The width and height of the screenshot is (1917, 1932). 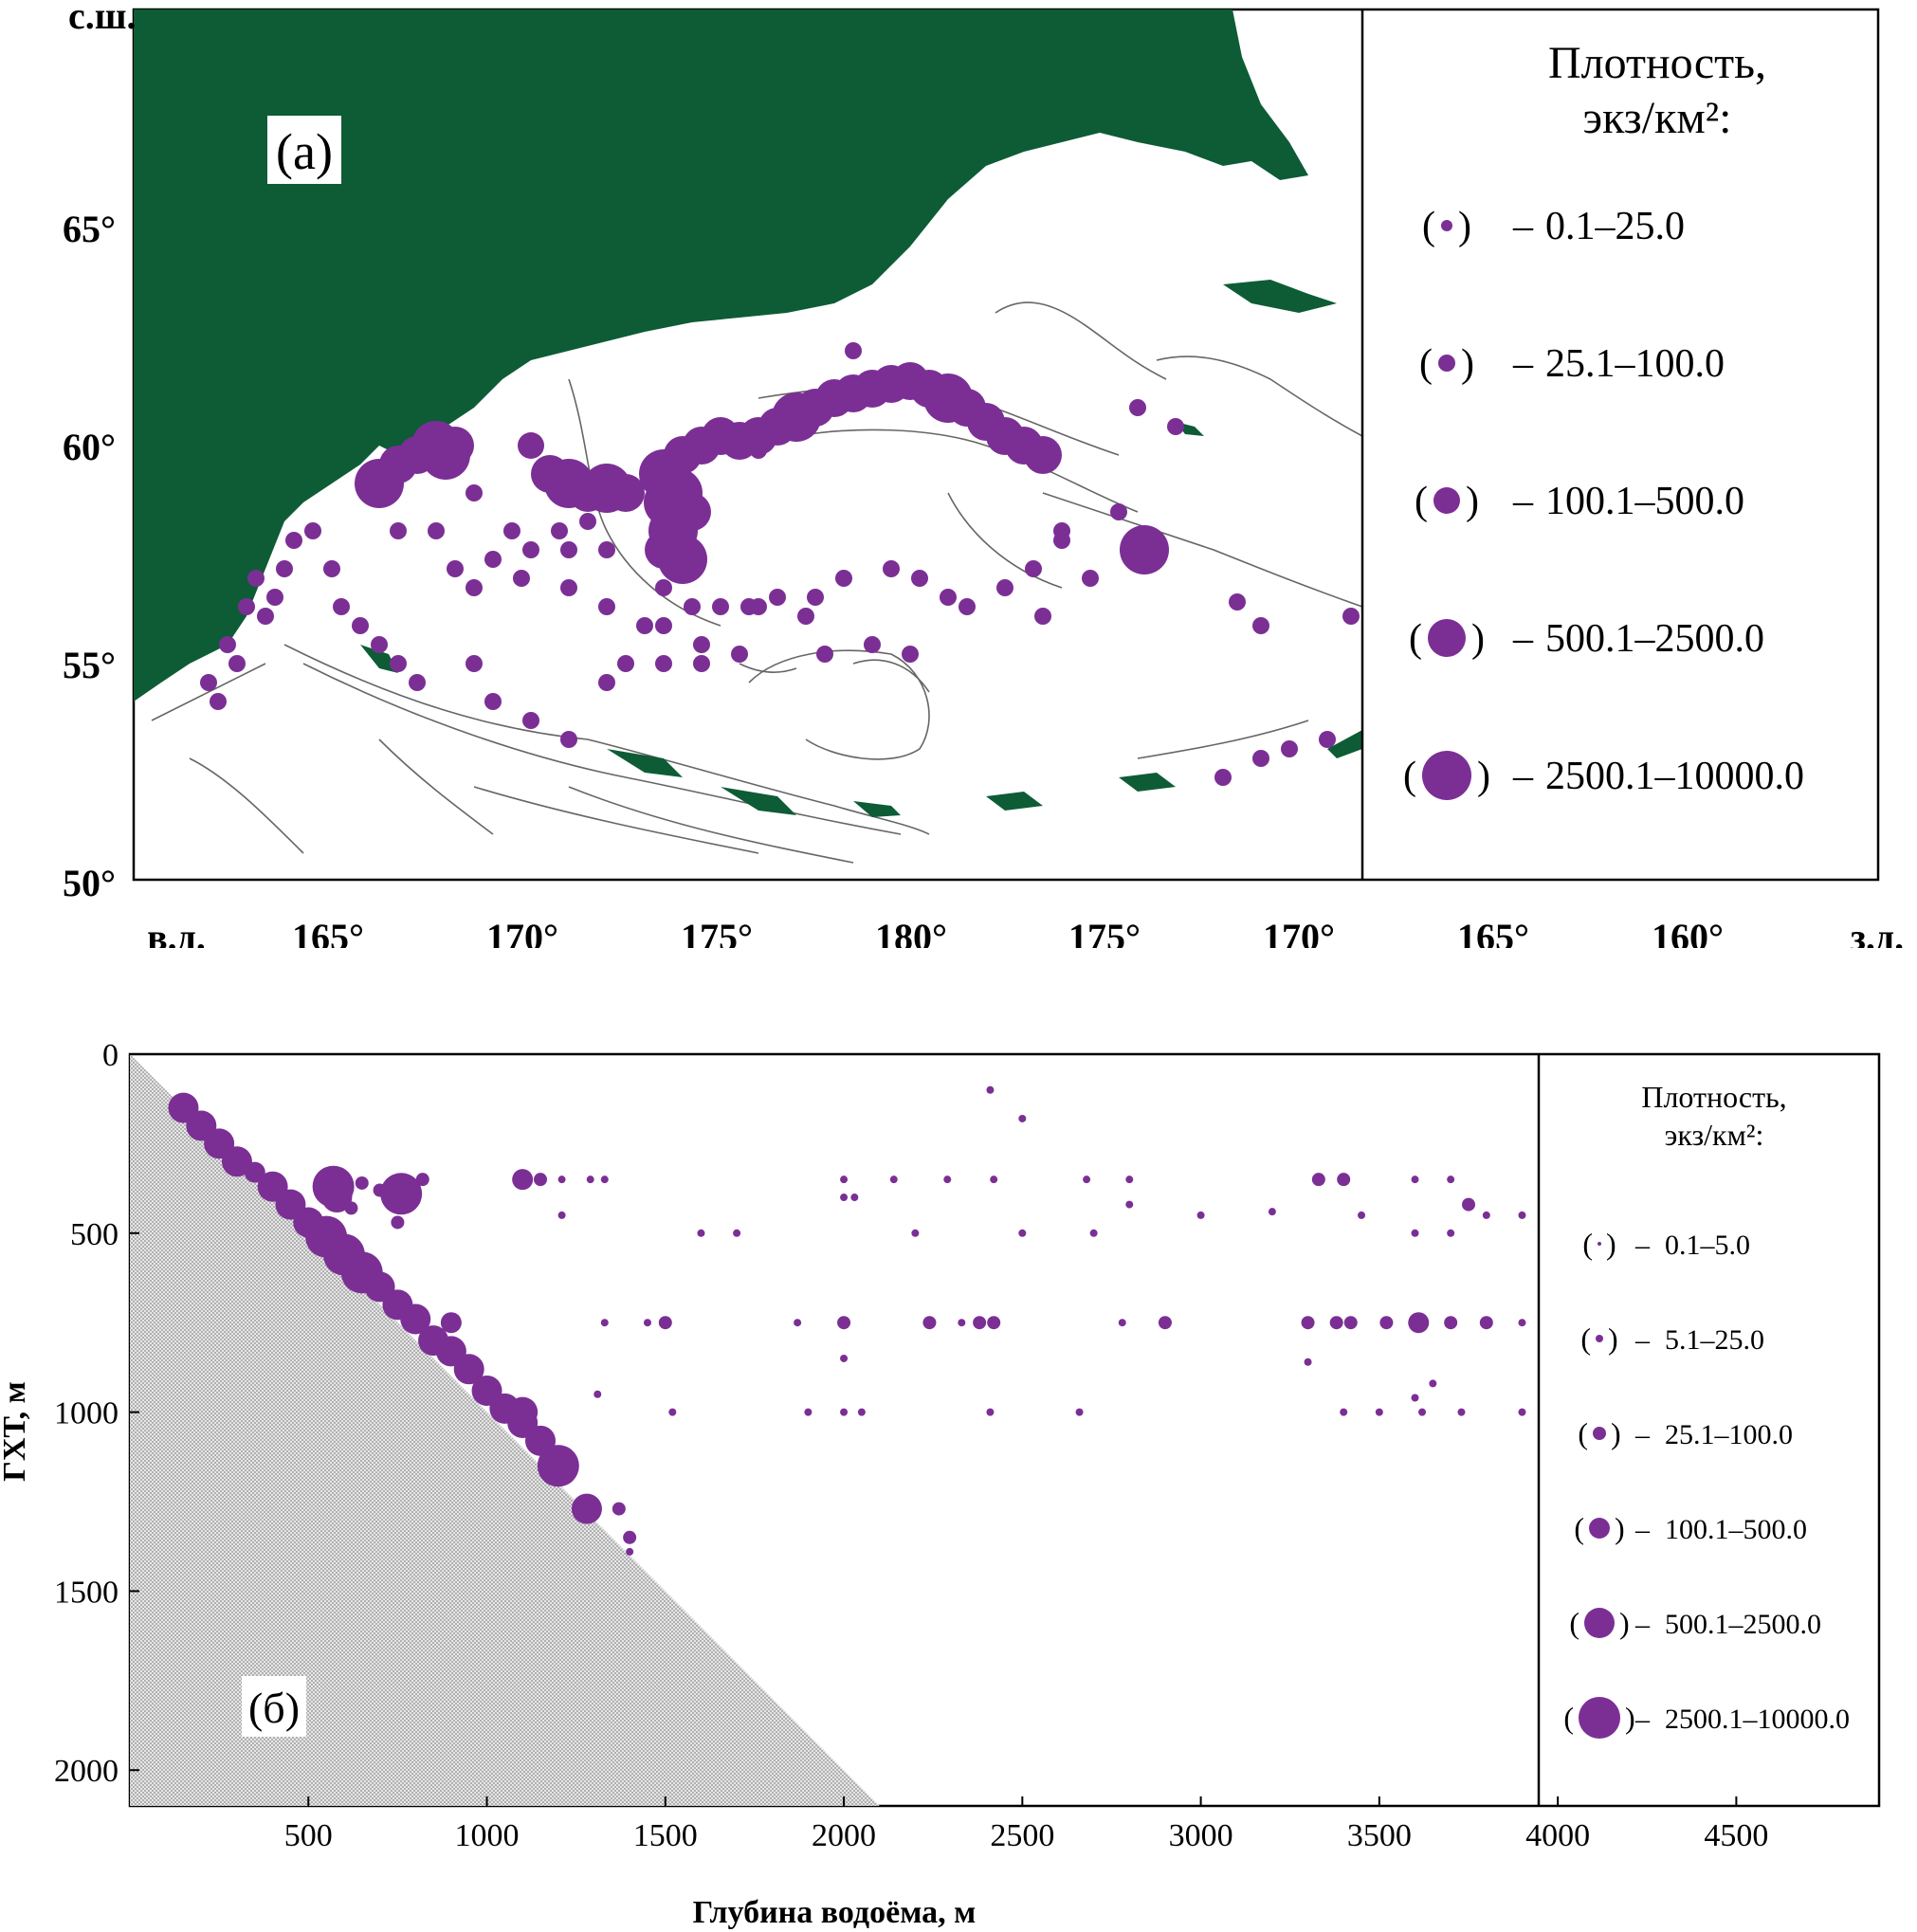 I want to click on legend-a-dash-1: –, so click(x=1523, y=364).